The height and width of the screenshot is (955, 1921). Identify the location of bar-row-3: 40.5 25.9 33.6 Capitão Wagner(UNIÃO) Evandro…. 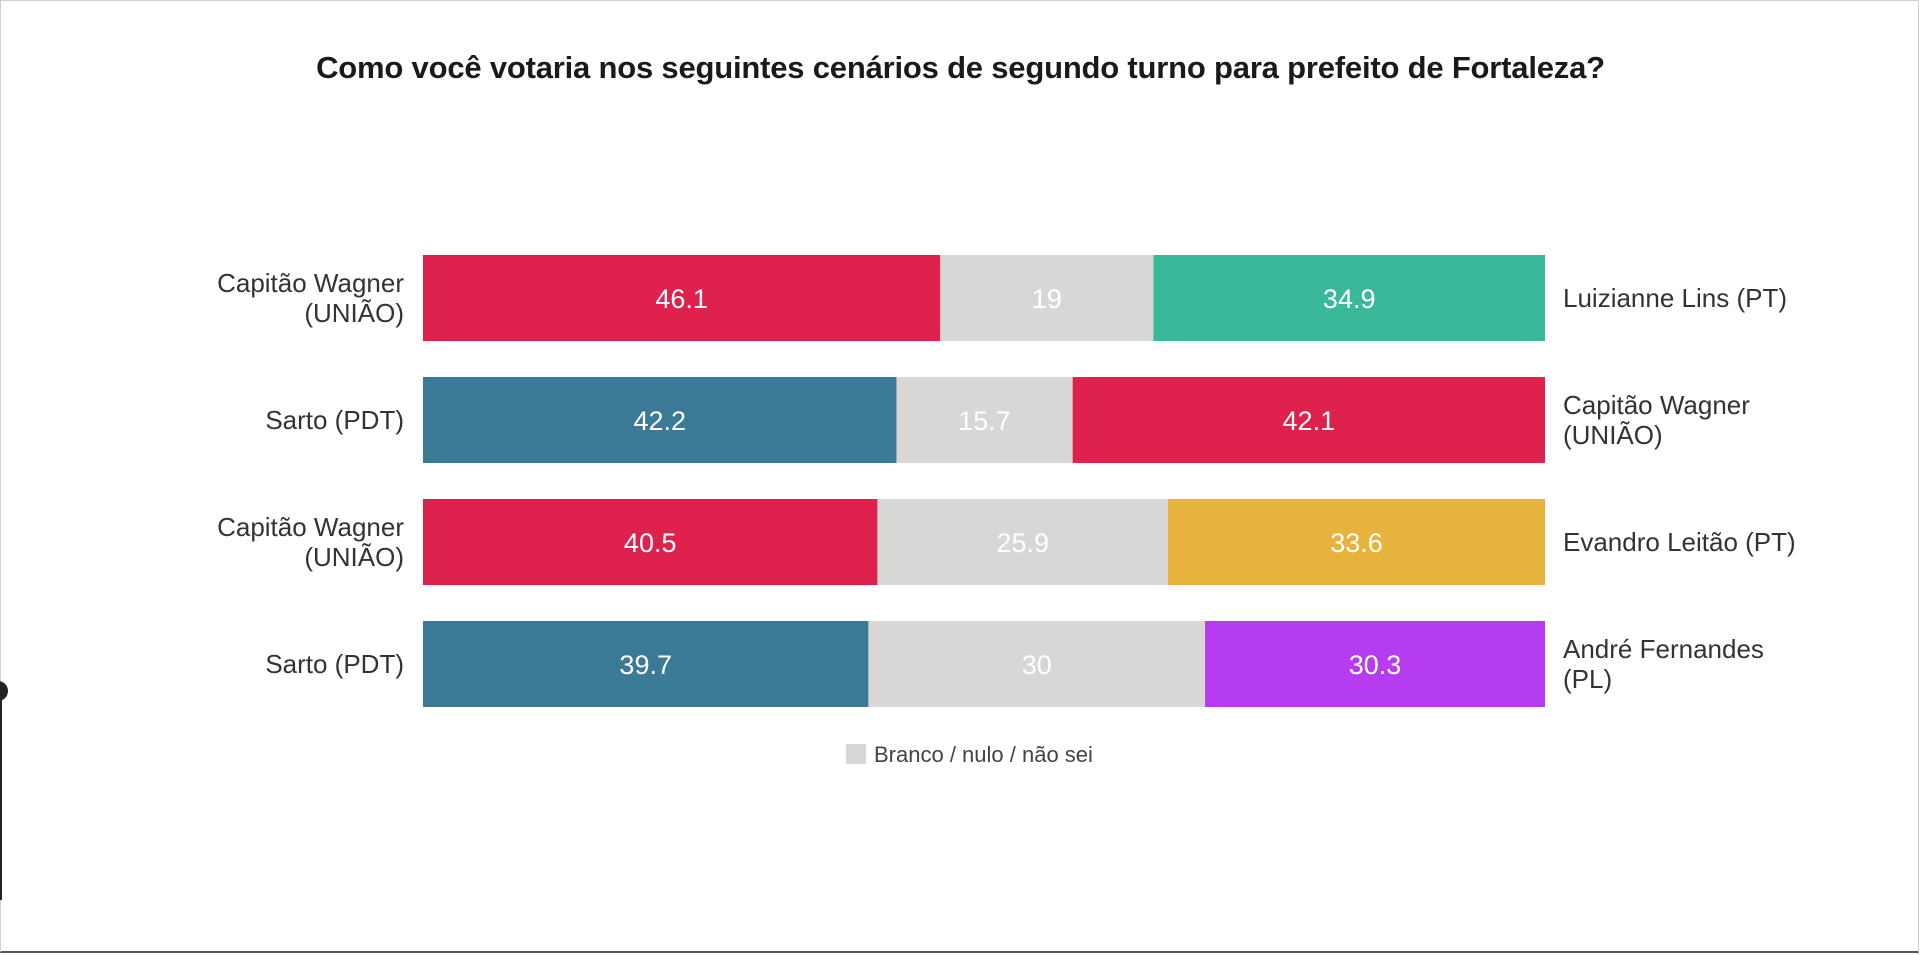
(1006, 542).